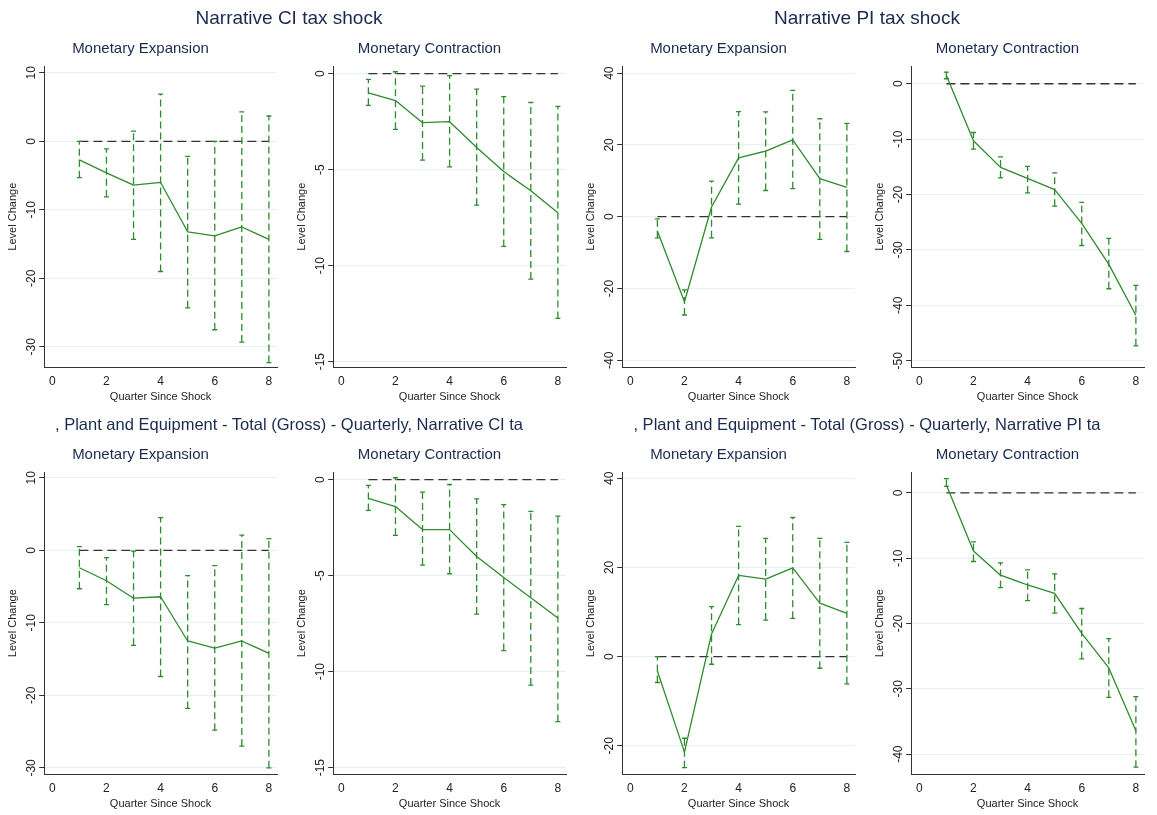 This screenshot has width=1157, height=815. What do you see at coordinates (897, 360) in the screenshot?
I see `y-tick-label: -50` at bounding box center [897, 360].